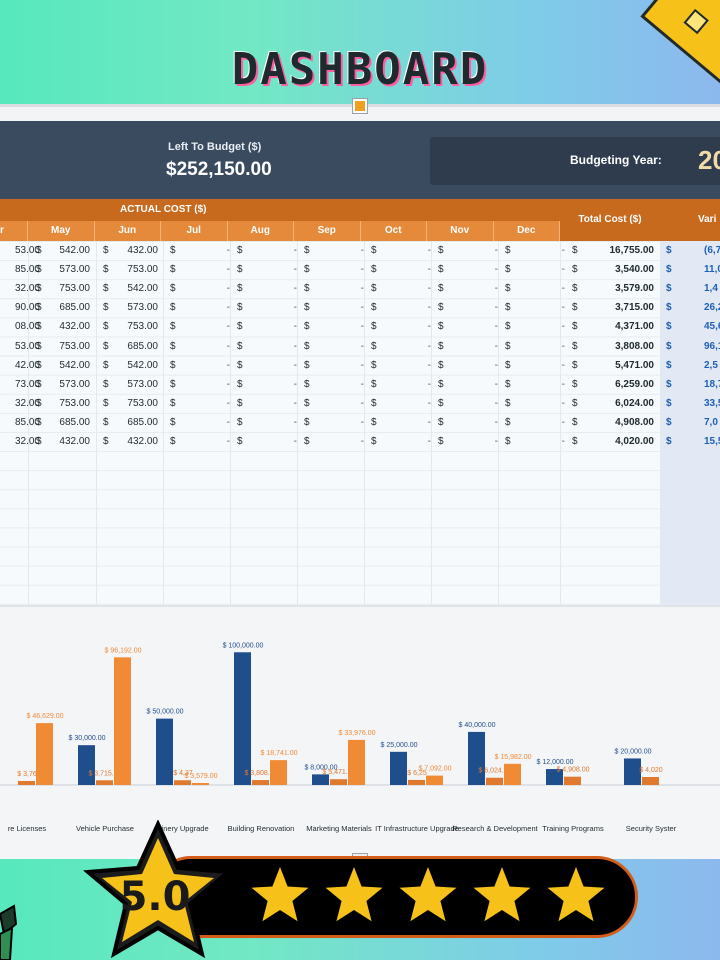 The image size is (720, 960). Describe the element at coordinates (417, 773) in the screenshot. I see `data-label-5-1: $ 6,25` at that location.